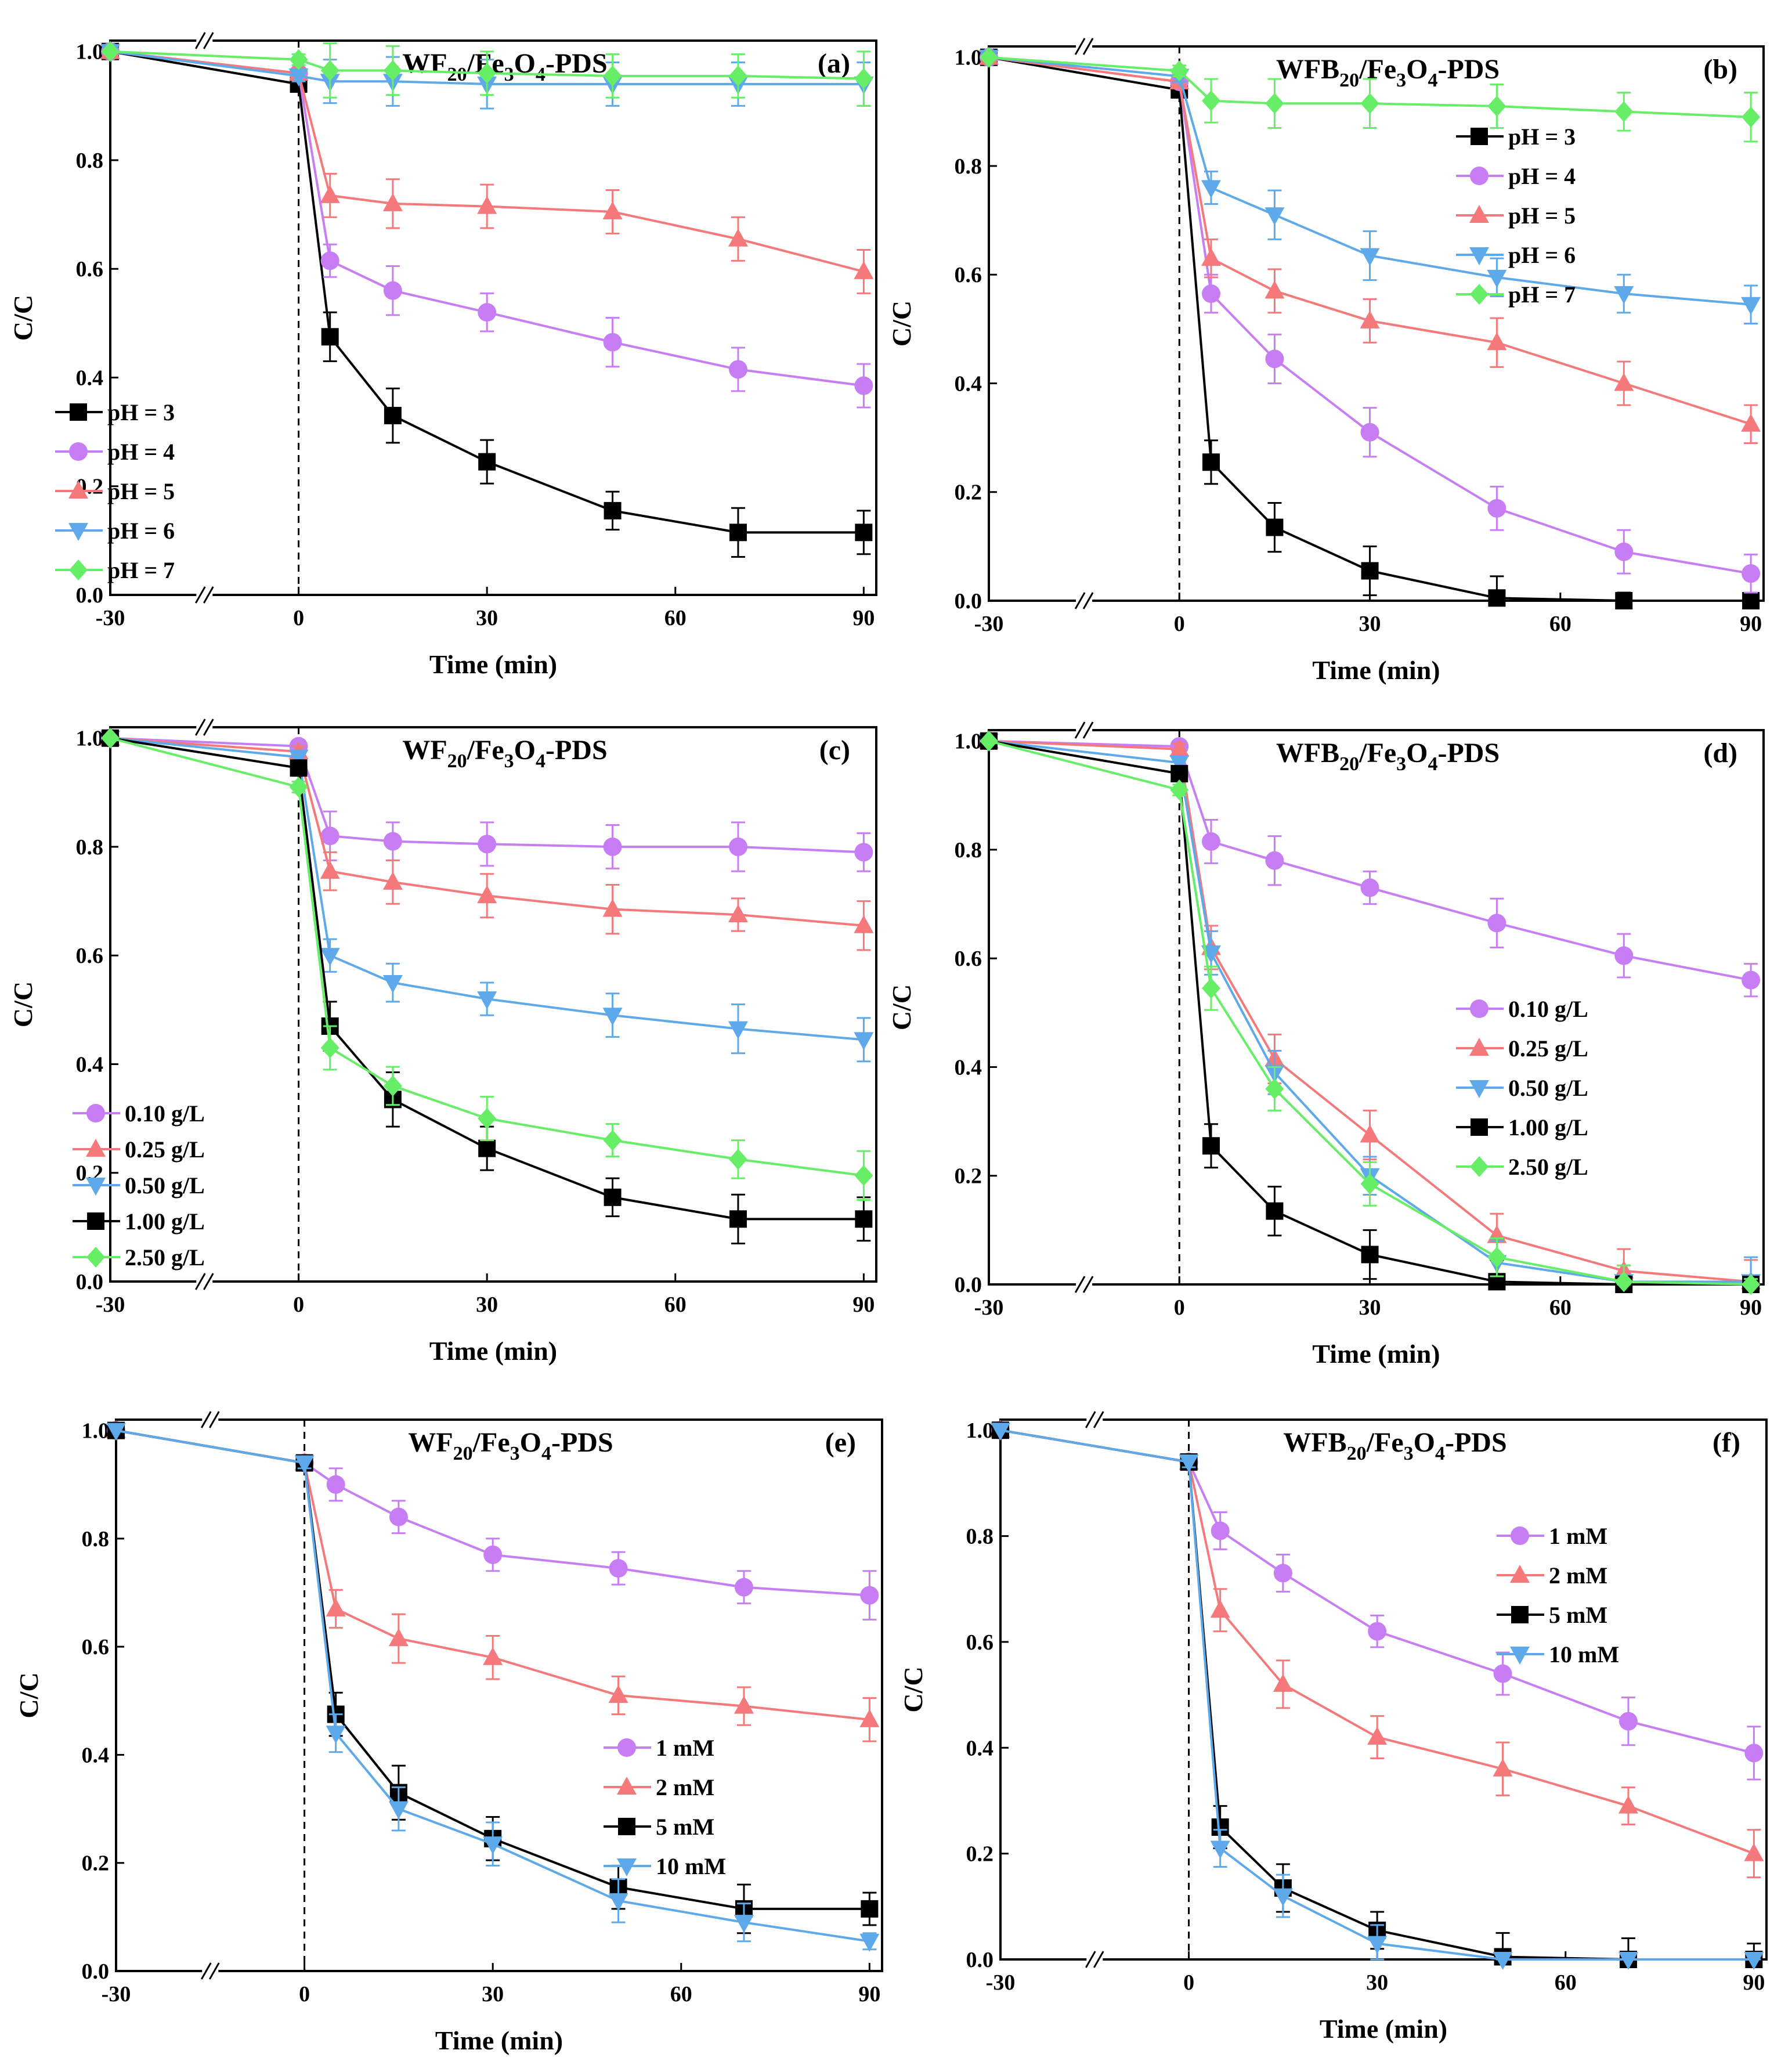  Describe the element at coordinates (834, 64) in the screenshot. I see `panel-label: (a)` at that location.